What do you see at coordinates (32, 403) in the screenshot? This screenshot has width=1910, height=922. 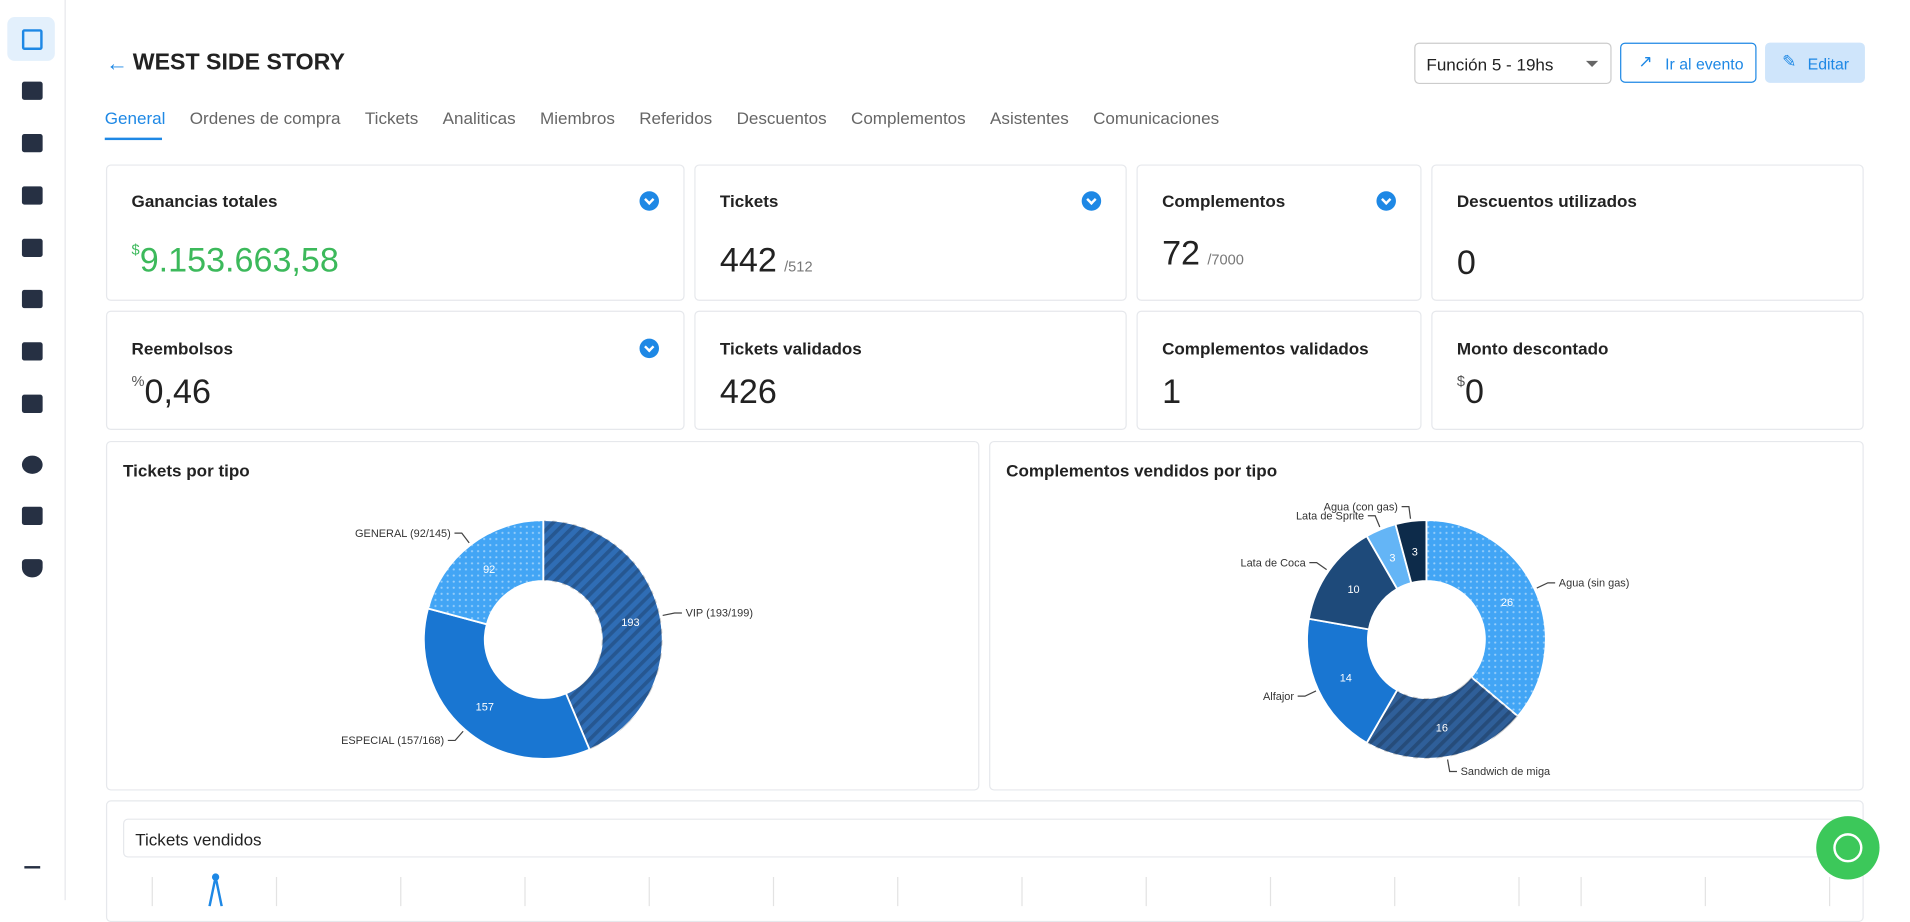 I see `nav-badge` at bounding box center [32, 403].